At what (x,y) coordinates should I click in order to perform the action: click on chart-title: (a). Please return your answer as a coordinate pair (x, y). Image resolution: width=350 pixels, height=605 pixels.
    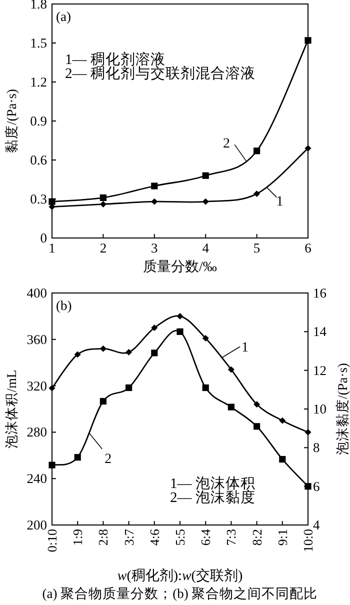
    Looking at the image, I should click on (63, 16).